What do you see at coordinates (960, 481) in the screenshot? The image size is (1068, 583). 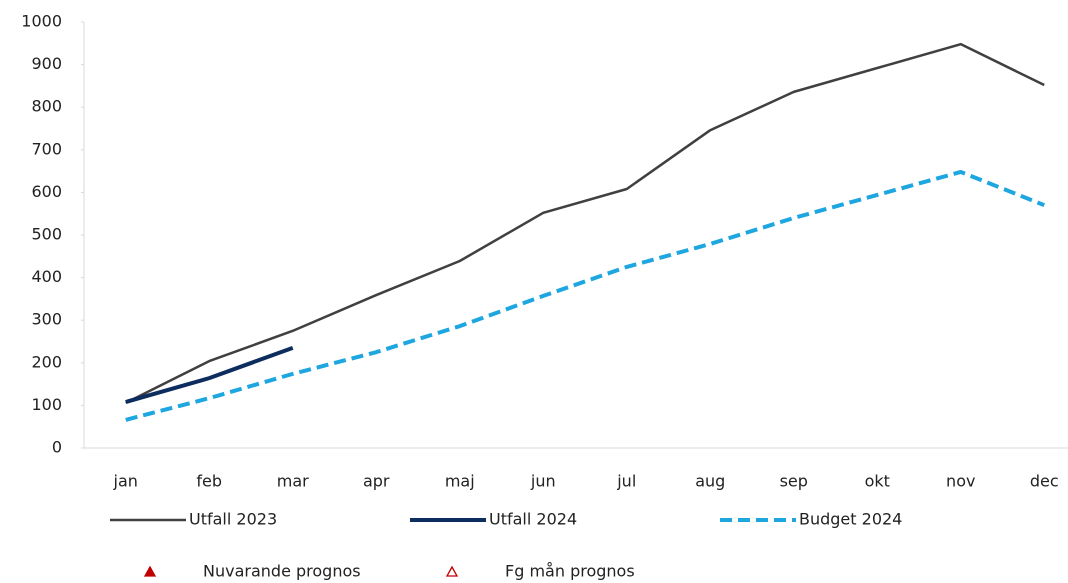 I see `x-tick-label: nov` at bounding box center [960, 481].